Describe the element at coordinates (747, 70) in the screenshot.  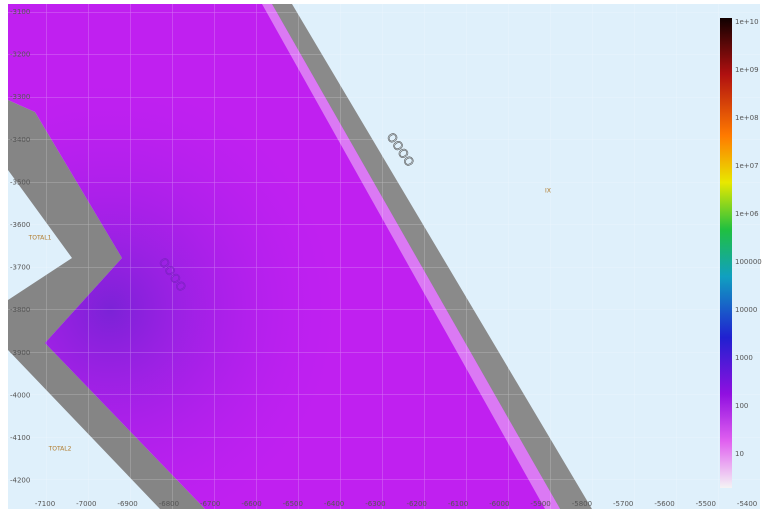
I see `colorbar-label: 1e+09` at that location.